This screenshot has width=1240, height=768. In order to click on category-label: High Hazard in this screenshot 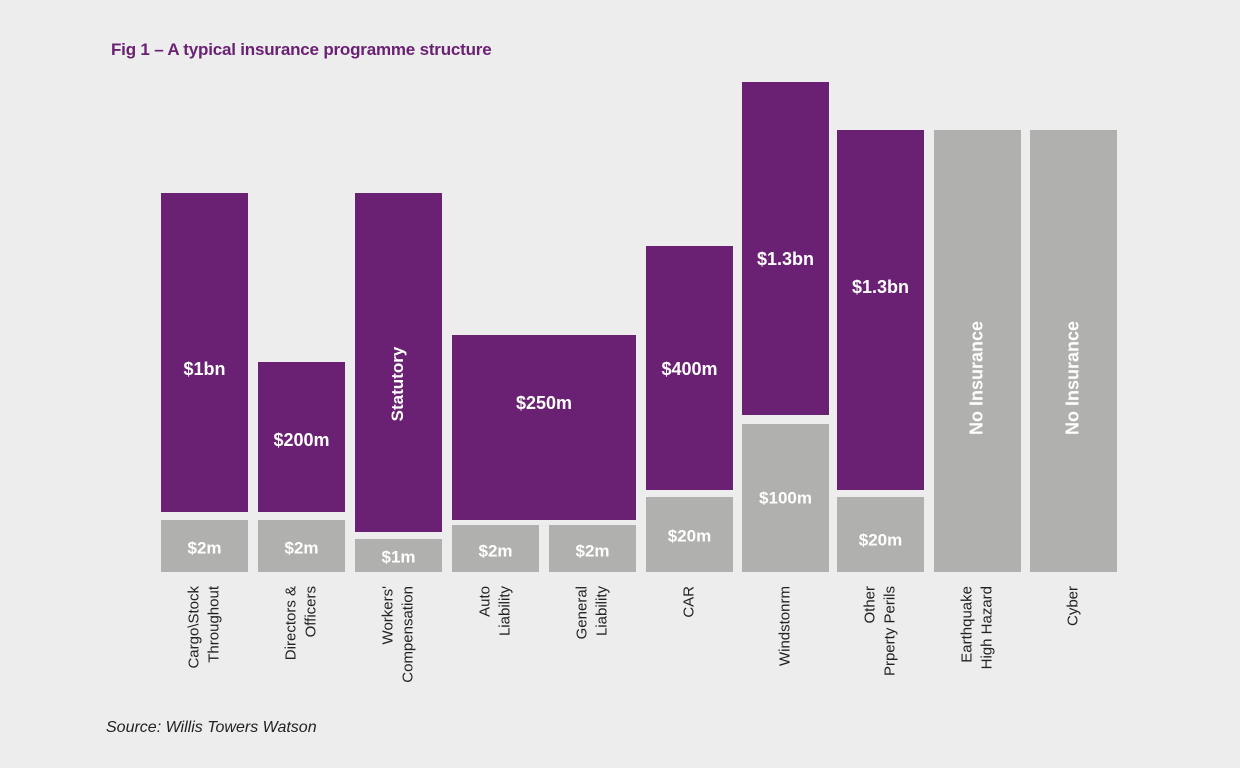, I will do `click(986, 627)`.